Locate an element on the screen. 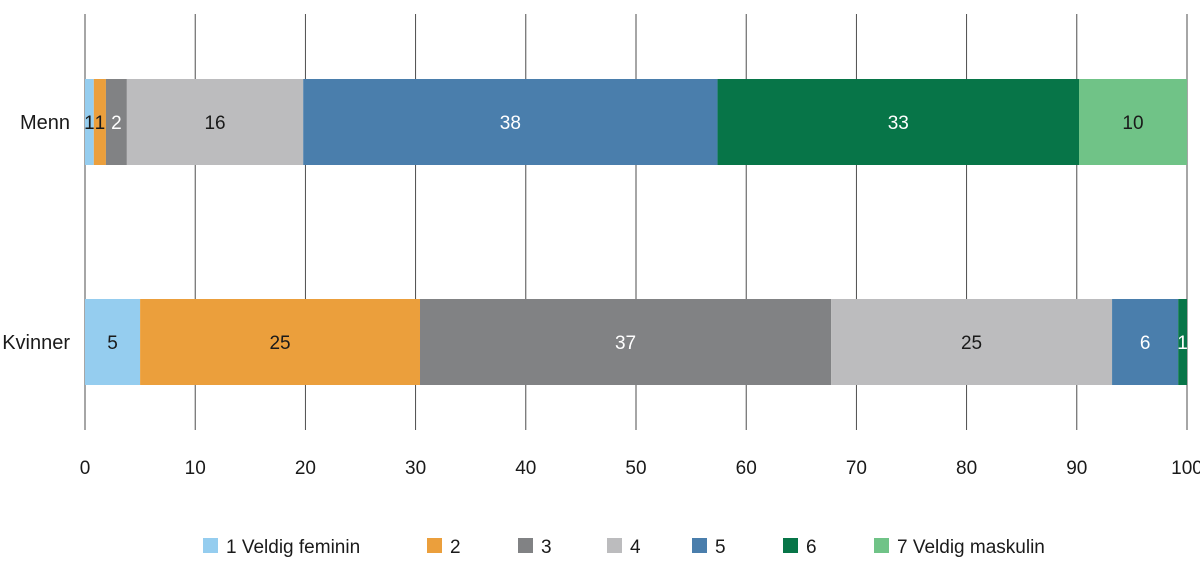 The width and height of the screenshot is (1200, 574). data-label-kvinner-2: 25 is located at coordinates (279, 343).